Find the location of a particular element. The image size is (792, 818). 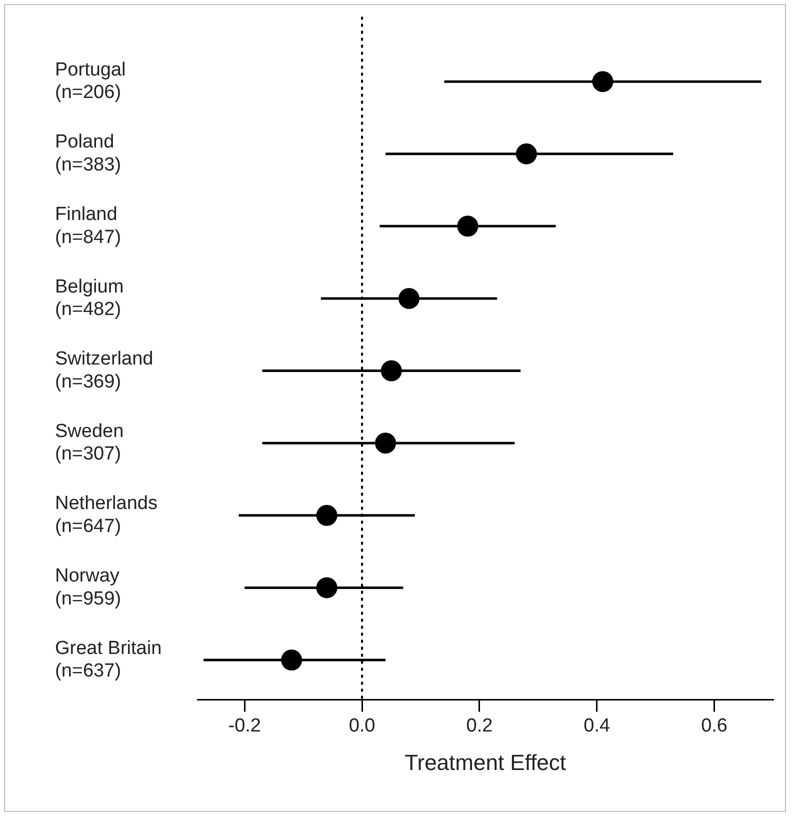

y-tick-label: Sweden (n=307) is located at coordinates (89, 442).